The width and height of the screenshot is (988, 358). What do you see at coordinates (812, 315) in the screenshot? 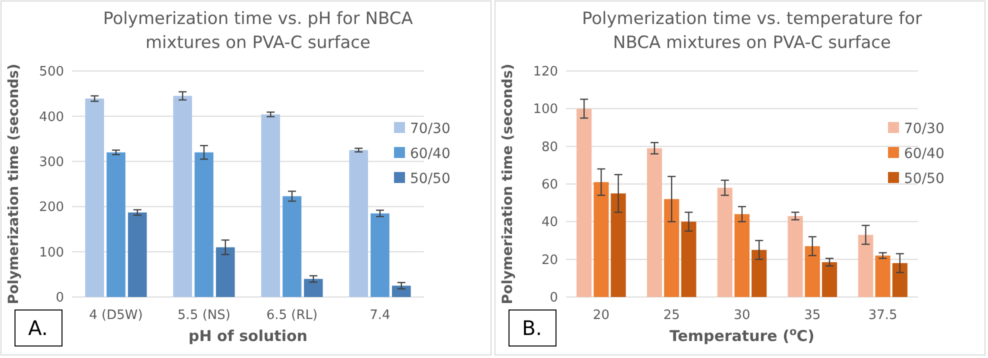
I see `x-tick-label: 35` at bounding box center [812, 315].